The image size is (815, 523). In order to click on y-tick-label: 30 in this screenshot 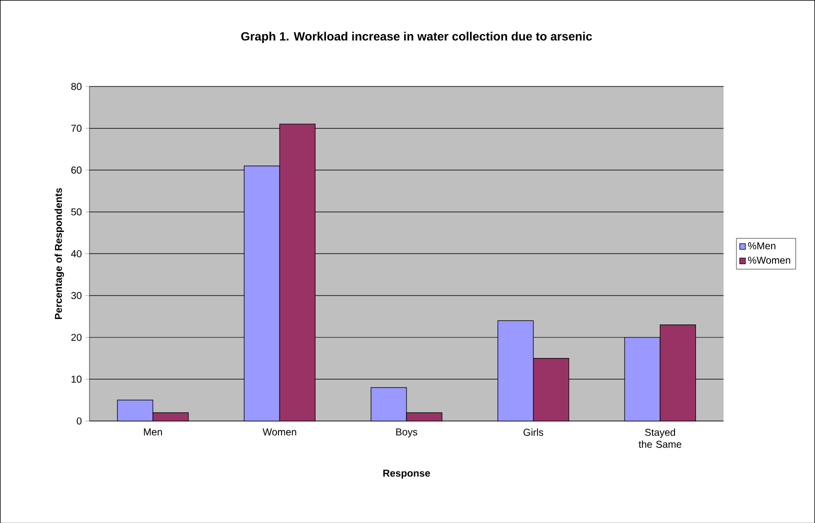, I will do `click(76, 295)`.